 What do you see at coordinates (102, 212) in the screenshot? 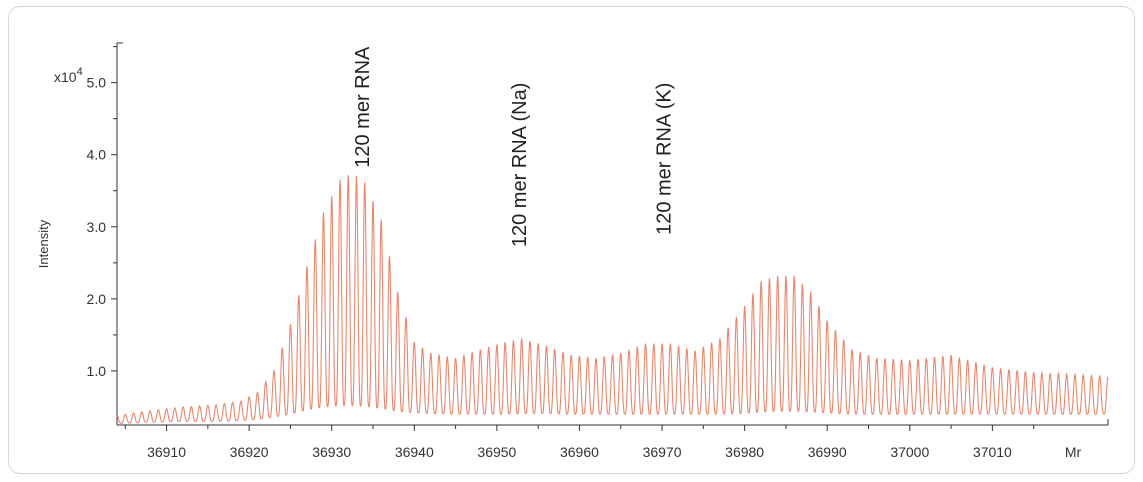
I see `y-ticks: 1.0 2.0 3.0 4.0 5.0` at bounding box center [102, 212].